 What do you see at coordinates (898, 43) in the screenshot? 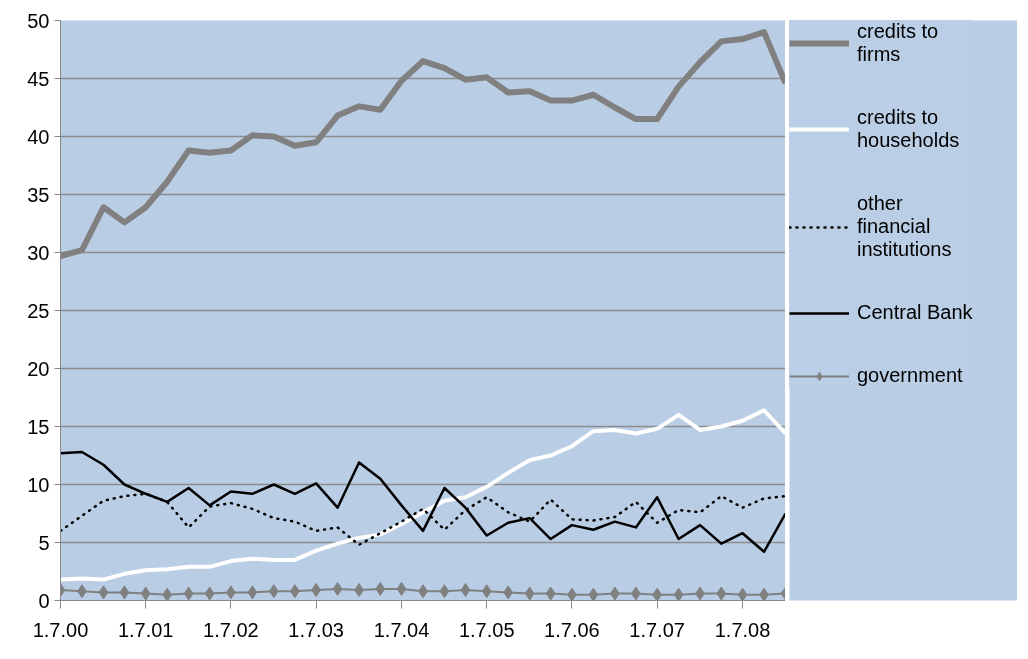
I see `legend-label: credits to firms` at bounding box center [898, 43].